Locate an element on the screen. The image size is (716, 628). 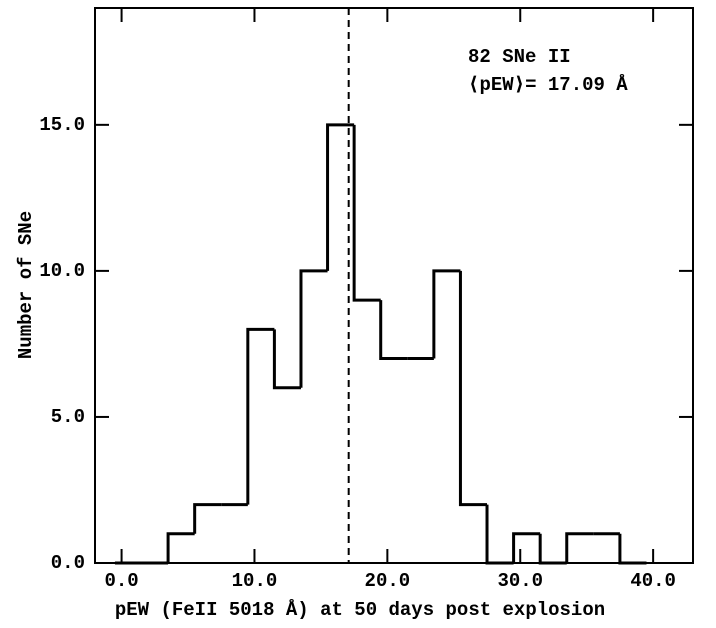
x-tick-label: 0.0 is located at coordinates (121, 581).